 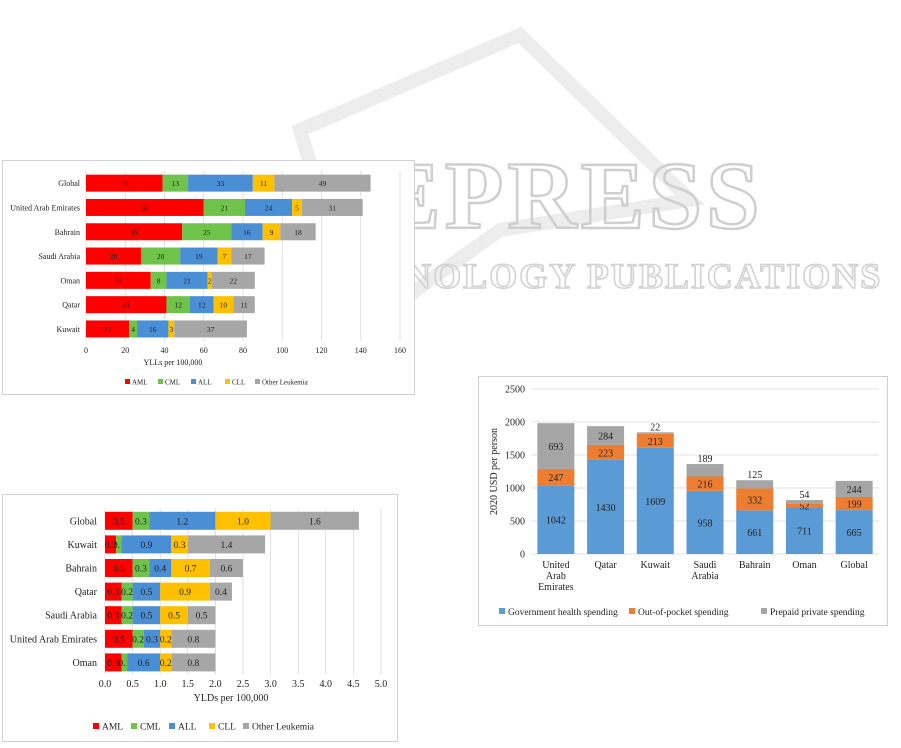 I want to click on data-label: 13, so click(x=176, y=183).